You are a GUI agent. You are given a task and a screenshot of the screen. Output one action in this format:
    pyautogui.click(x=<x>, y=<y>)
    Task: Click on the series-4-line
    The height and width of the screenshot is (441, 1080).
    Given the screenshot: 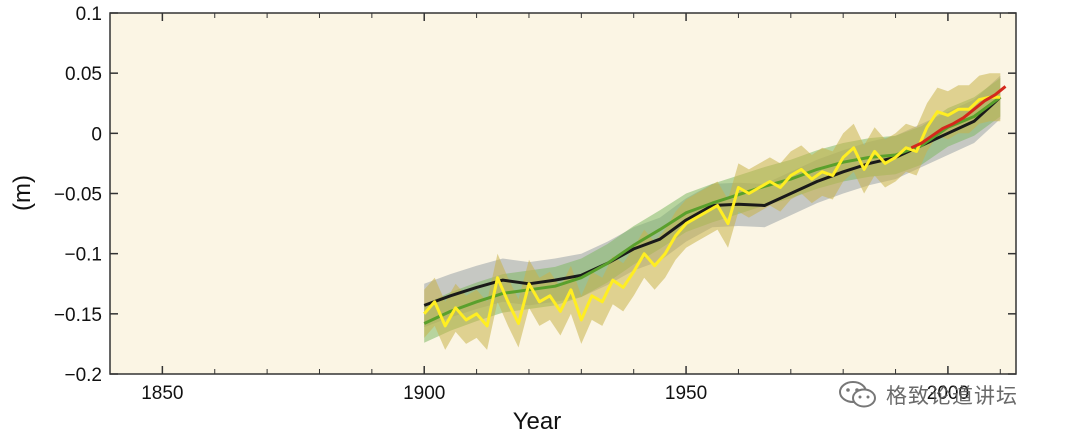 What is the action you would take?
    pyautogui.click(x=958, y=117)
    